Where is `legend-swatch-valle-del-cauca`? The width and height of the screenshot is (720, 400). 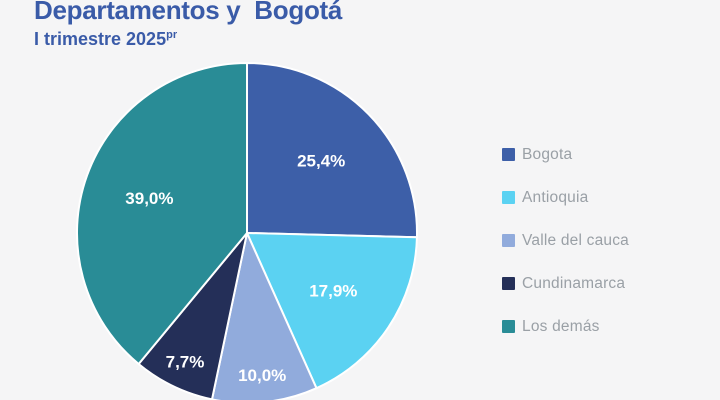 legend-swatch-valle-del-cauca is located at coordinates (508, 240).